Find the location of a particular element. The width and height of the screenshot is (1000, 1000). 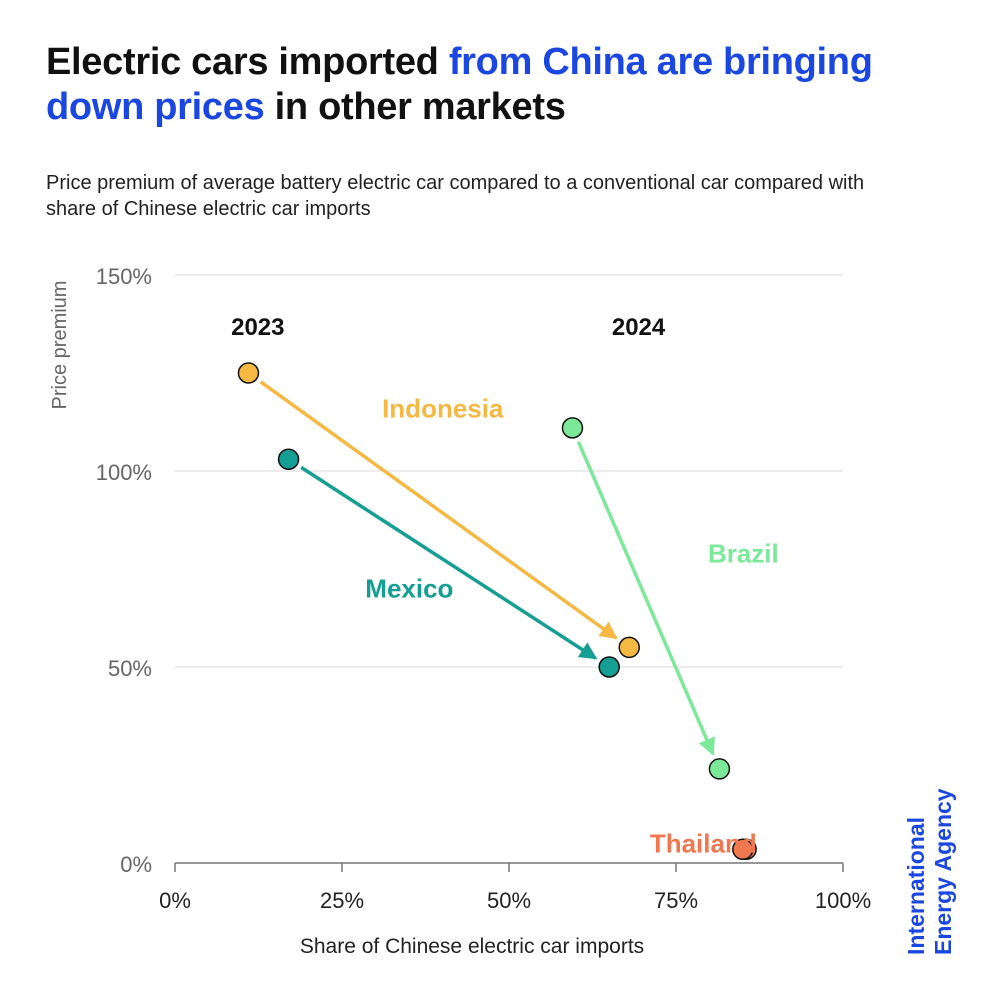

point-brazil-2024 is located at coordinates (719, 769).